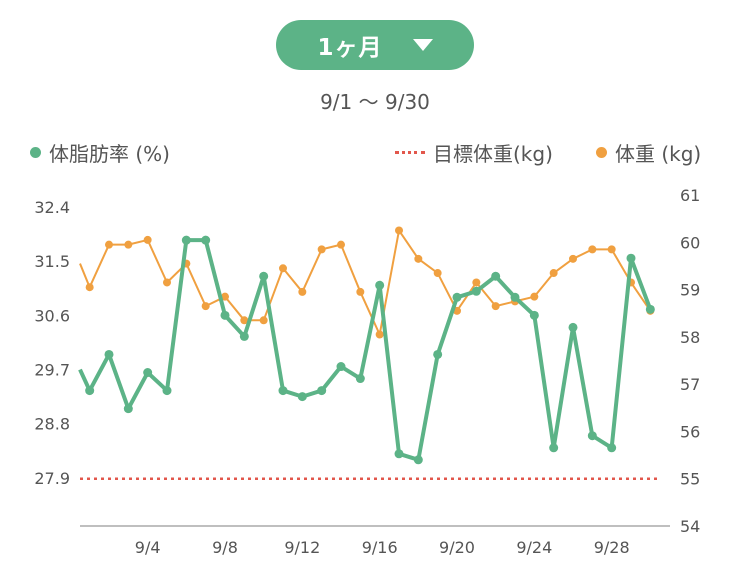 The image size is (750, 568). Describe the element at coordinates (690, 431) in the screenshot. I see `right-axis-tick-label: 56` at that location.